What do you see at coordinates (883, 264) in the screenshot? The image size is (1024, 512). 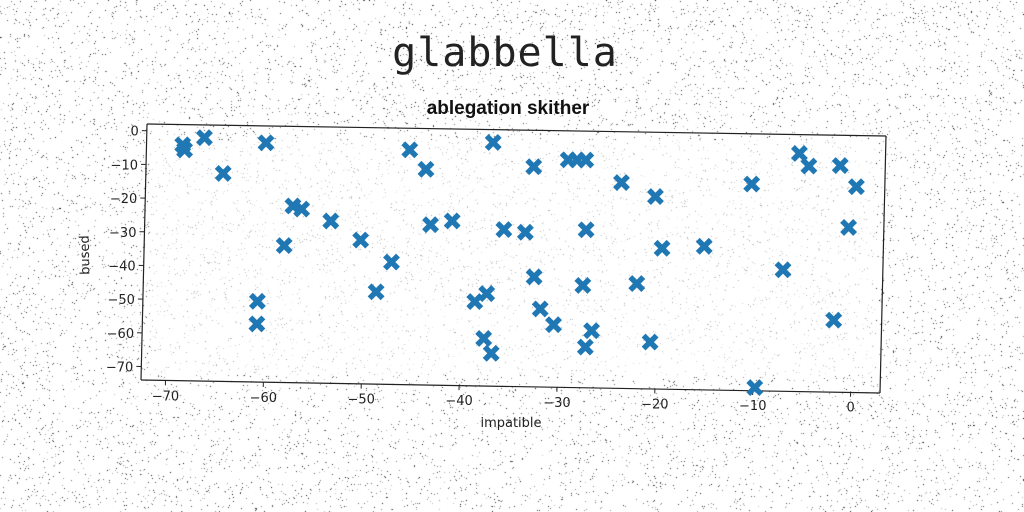 I see `axis-frame-right` at bounding box center [883, 264].